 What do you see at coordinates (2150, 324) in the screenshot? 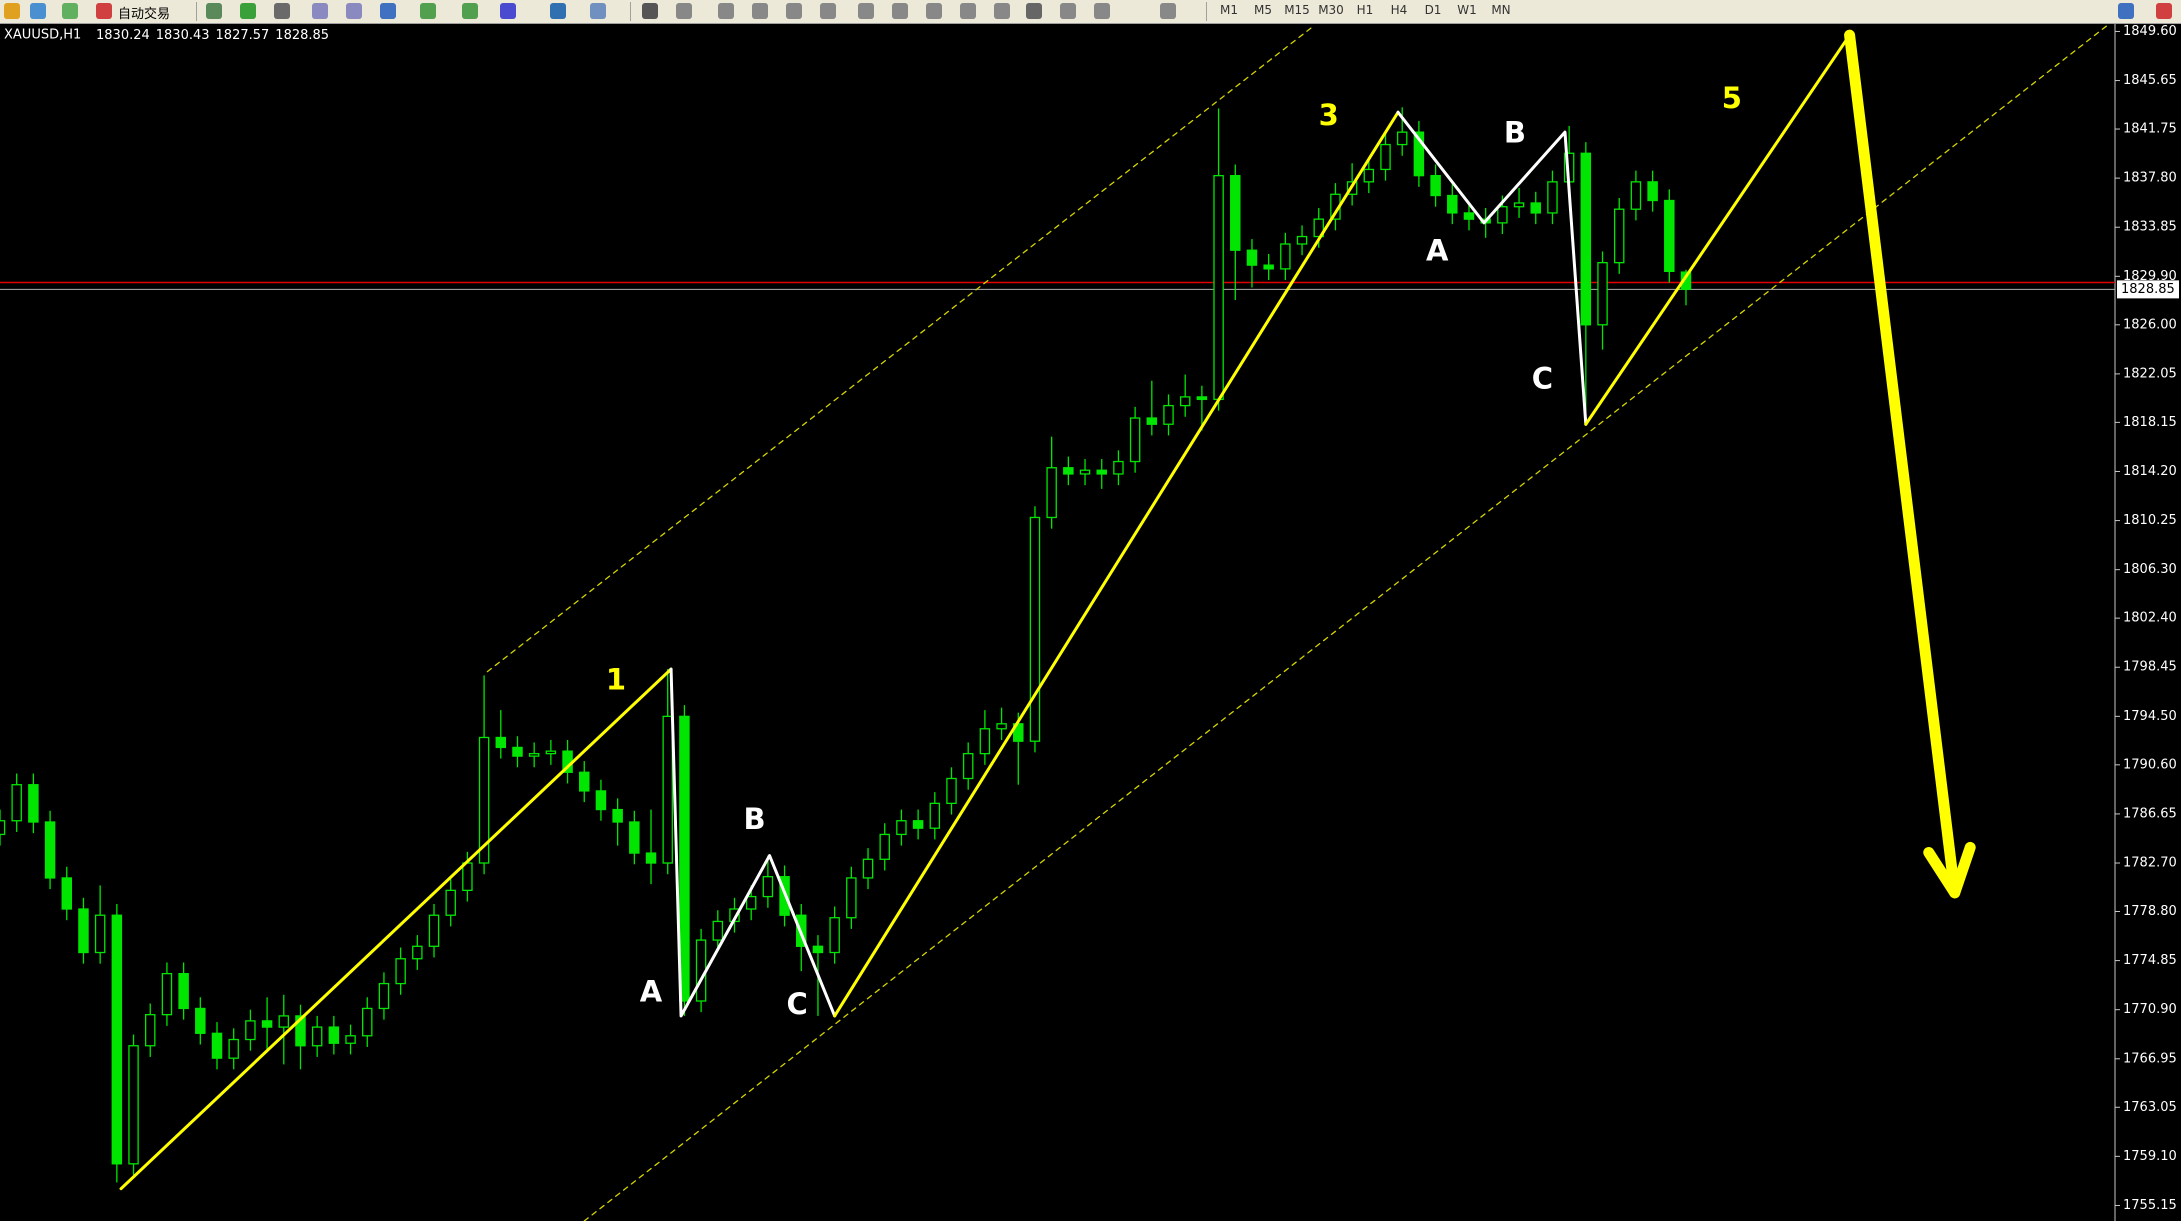
I see `y-tick-label: 1826.00` at bounding box center [2150, 324].